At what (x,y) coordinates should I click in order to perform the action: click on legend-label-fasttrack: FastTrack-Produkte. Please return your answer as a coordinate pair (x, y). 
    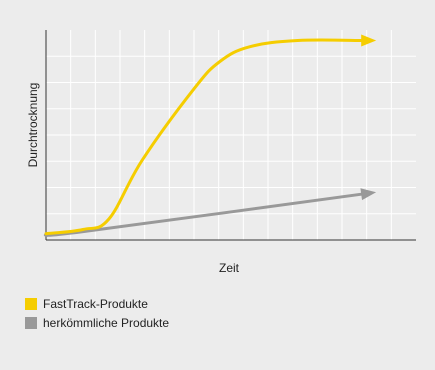
    Looking at the image, I should click on (95, 303).